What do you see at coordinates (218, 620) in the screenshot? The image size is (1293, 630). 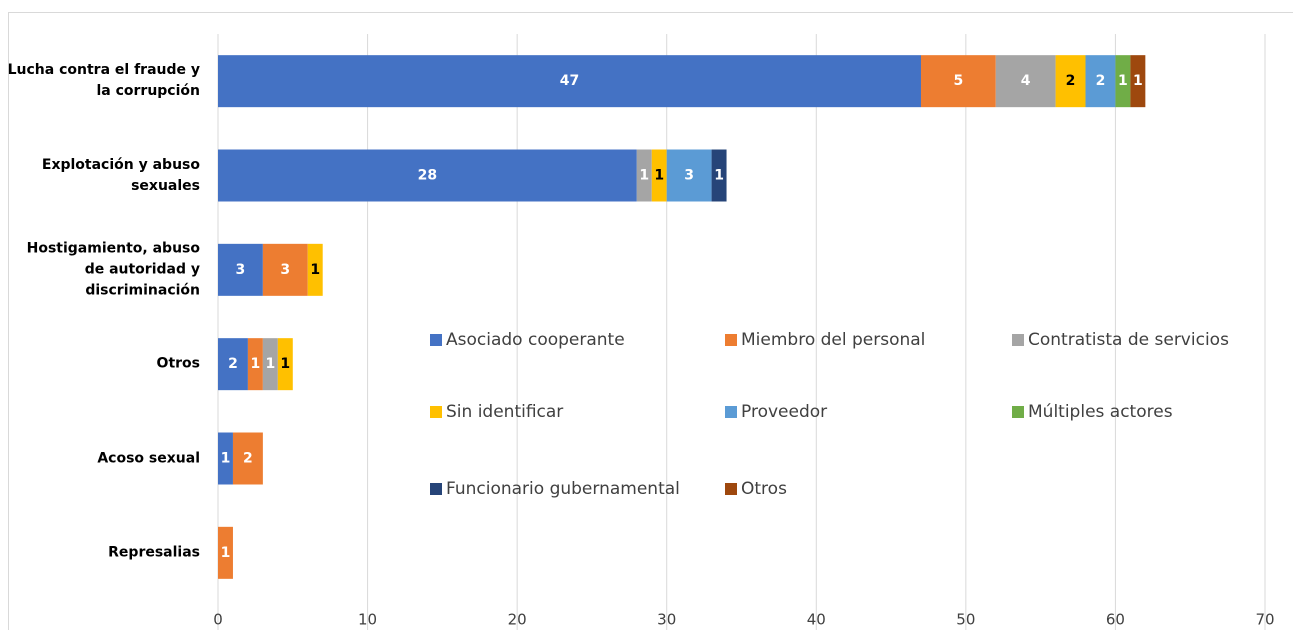 I see `x-tick-label: 0` at bounding box center [218, 620].